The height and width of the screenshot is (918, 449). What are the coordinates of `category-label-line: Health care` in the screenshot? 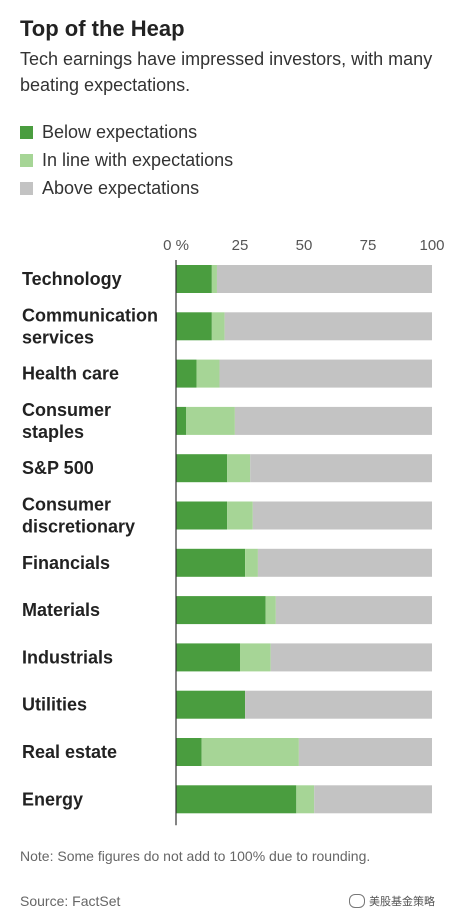 It's located at (70, 374).